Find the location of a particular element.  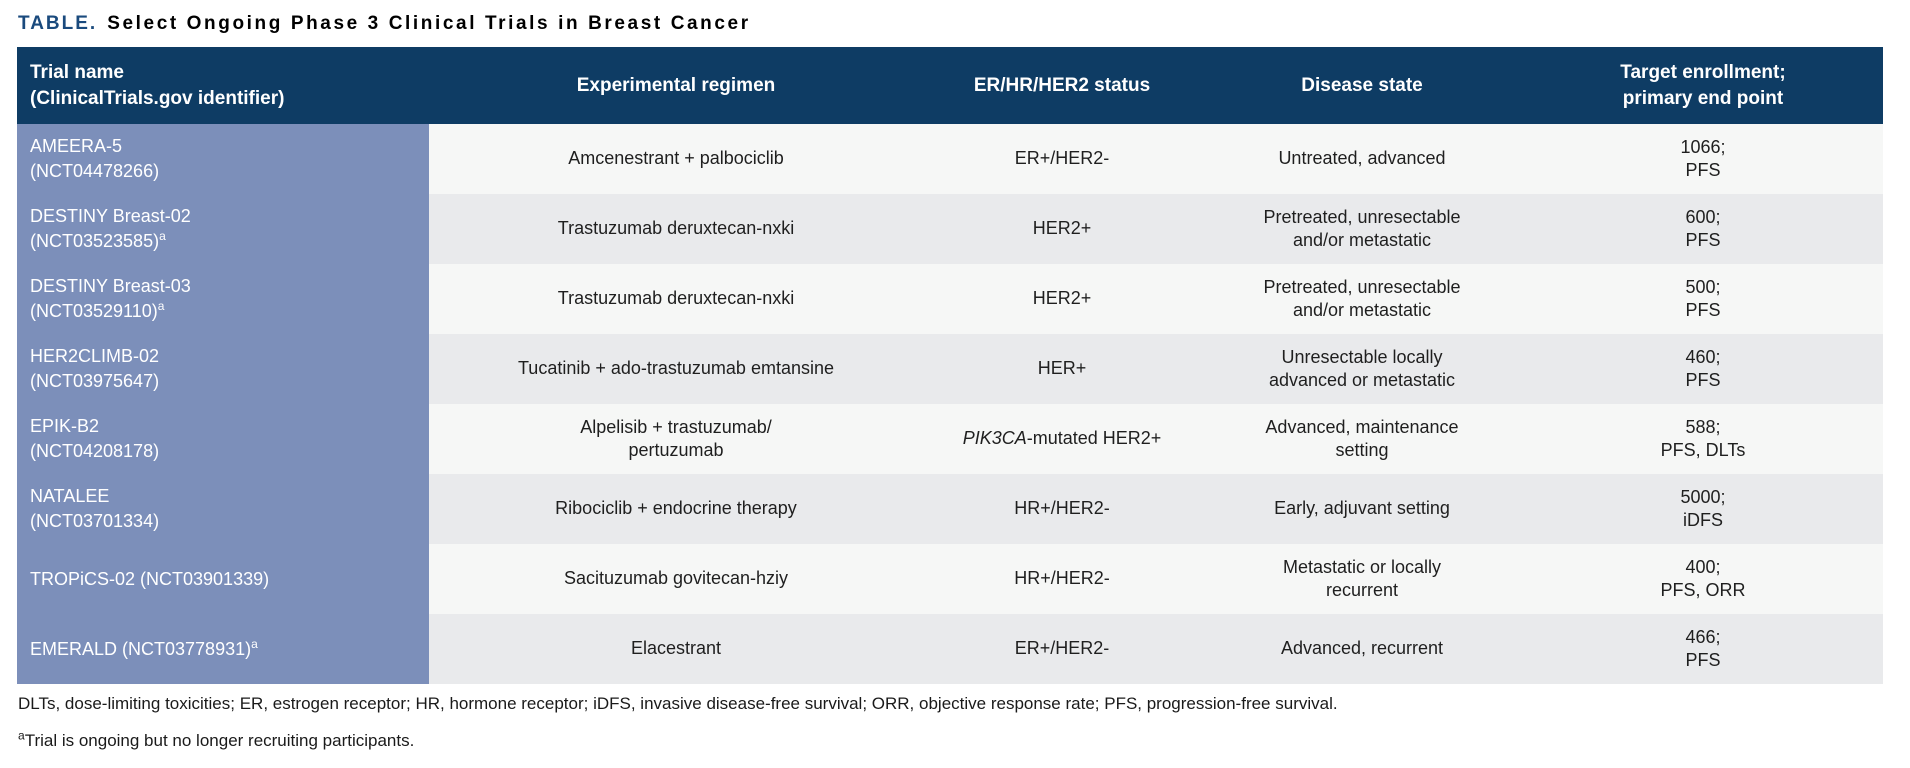

column-header-line: primary end point is located at coordinates (1703, 98).